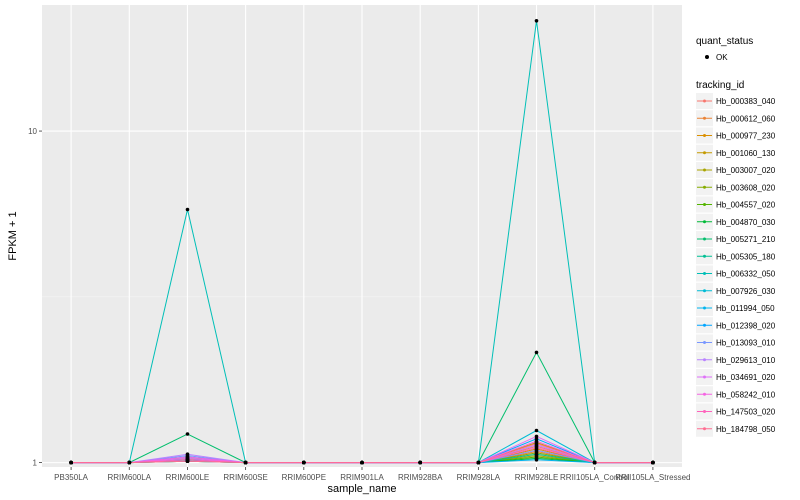 The width and height of the screenshot is (800, 500). What do you see at coordinates (746, 170) in the screenshot?
I see `legend-label-4: Hb_003007_020` at bounding box center [746, 170].